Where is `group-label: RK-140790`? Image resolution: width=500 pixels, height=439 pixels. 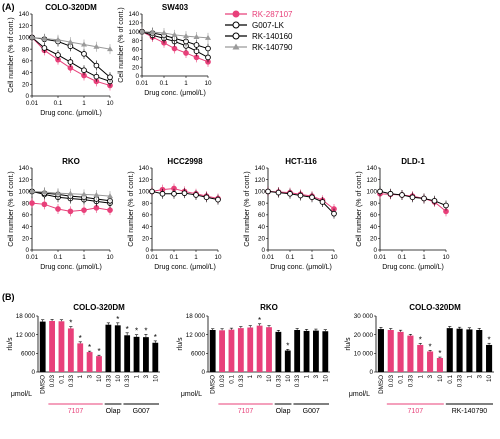
group-label: RK-140790 is located at coordinates (470, 411).